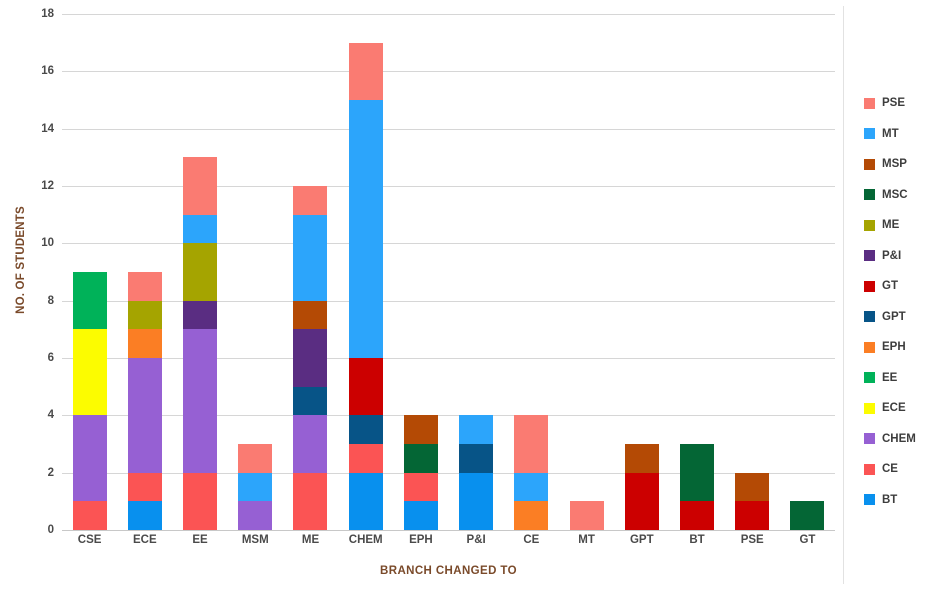 The height and width of the screenshot is (590, 951). I want to click on legend-item-me: ME, so click(905, 225).